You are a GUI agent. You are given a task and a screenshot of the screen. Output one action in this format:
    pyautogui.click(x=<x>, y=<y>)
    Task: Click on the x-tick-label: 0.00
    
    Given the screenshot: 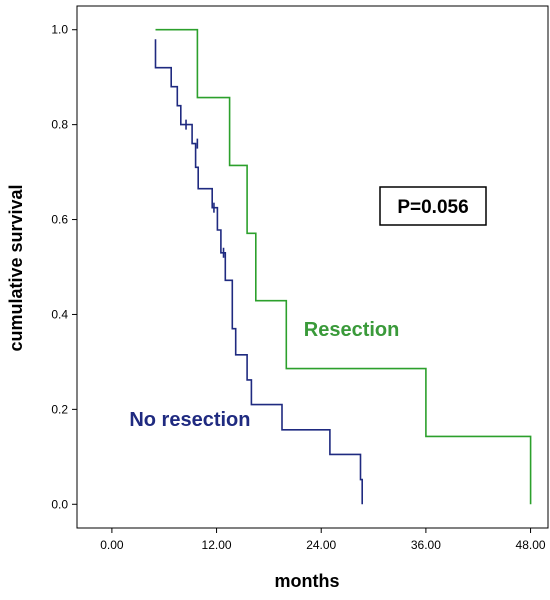 What is the action you would take?
    pyautogui.click(x=112, y=545)
    